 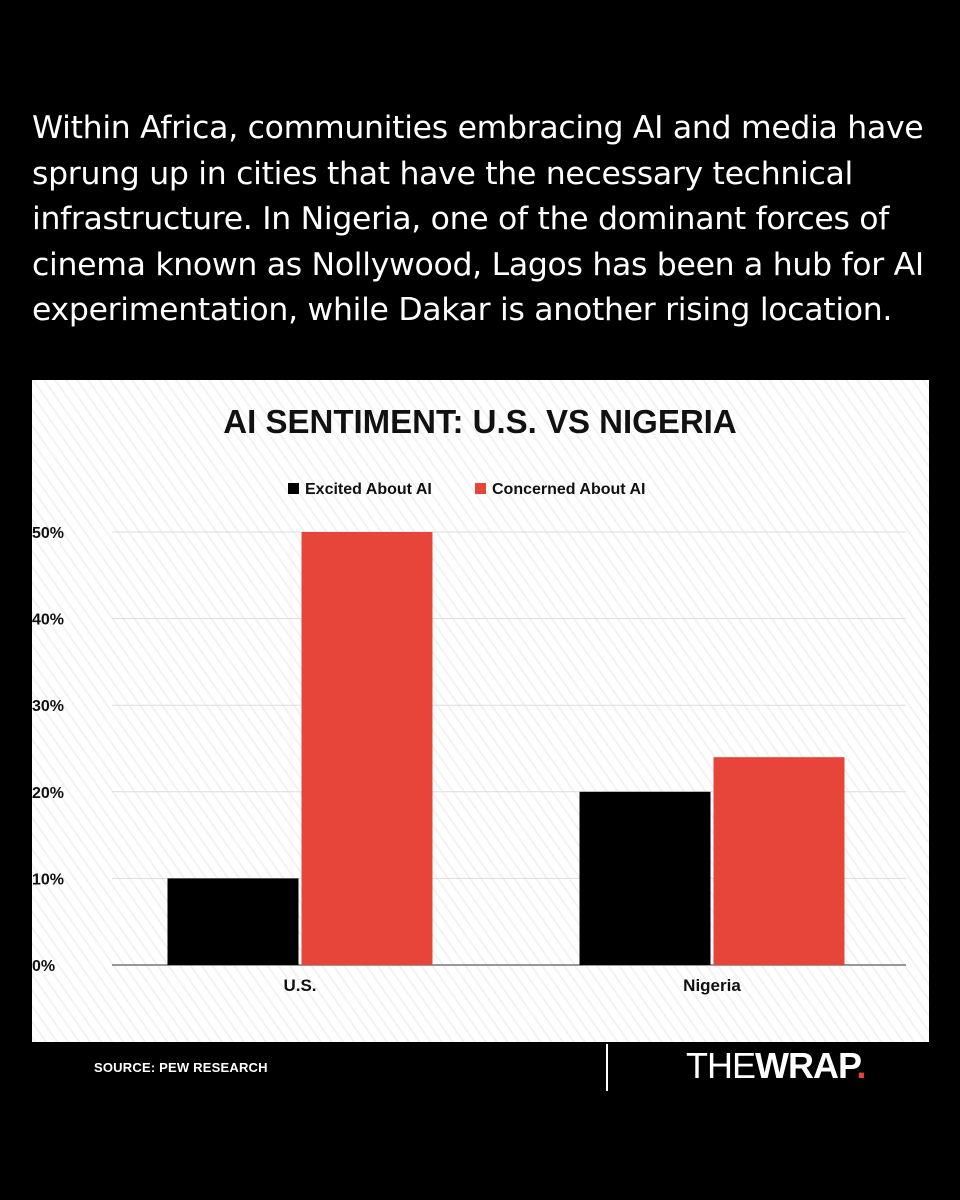 I want to click on legend: Excited About AI Concerned About AI, so click(x=466, y=489).